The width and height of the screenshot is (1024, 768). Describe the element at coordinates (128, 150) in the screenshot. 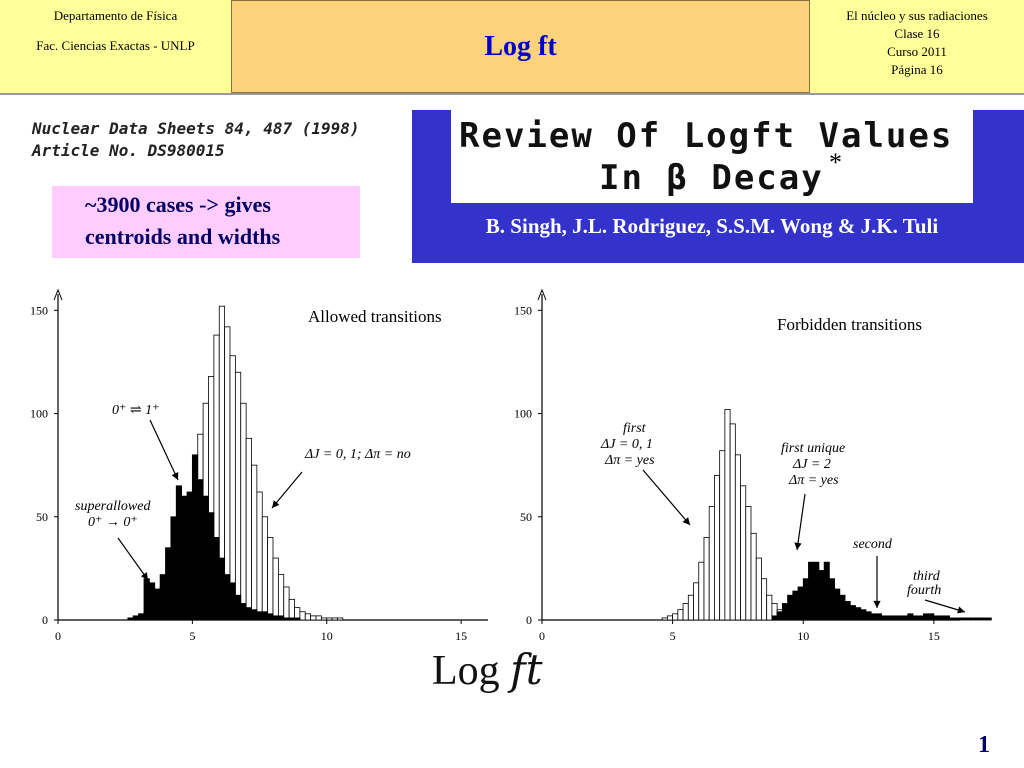

I see `reference-line-2: Article No. DS980015` at that location.